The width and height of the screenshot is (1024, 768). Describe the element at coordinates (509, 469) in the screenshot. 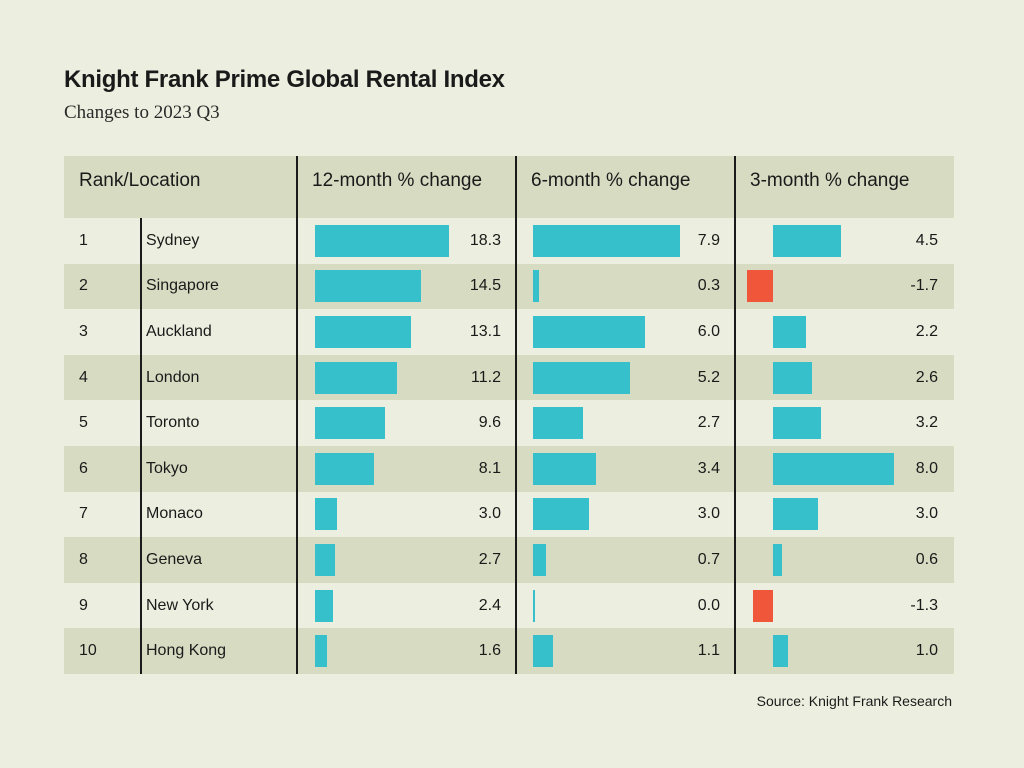

I see `table-row: 6 Tokyo 8.1 3.4 8.0` at that location.